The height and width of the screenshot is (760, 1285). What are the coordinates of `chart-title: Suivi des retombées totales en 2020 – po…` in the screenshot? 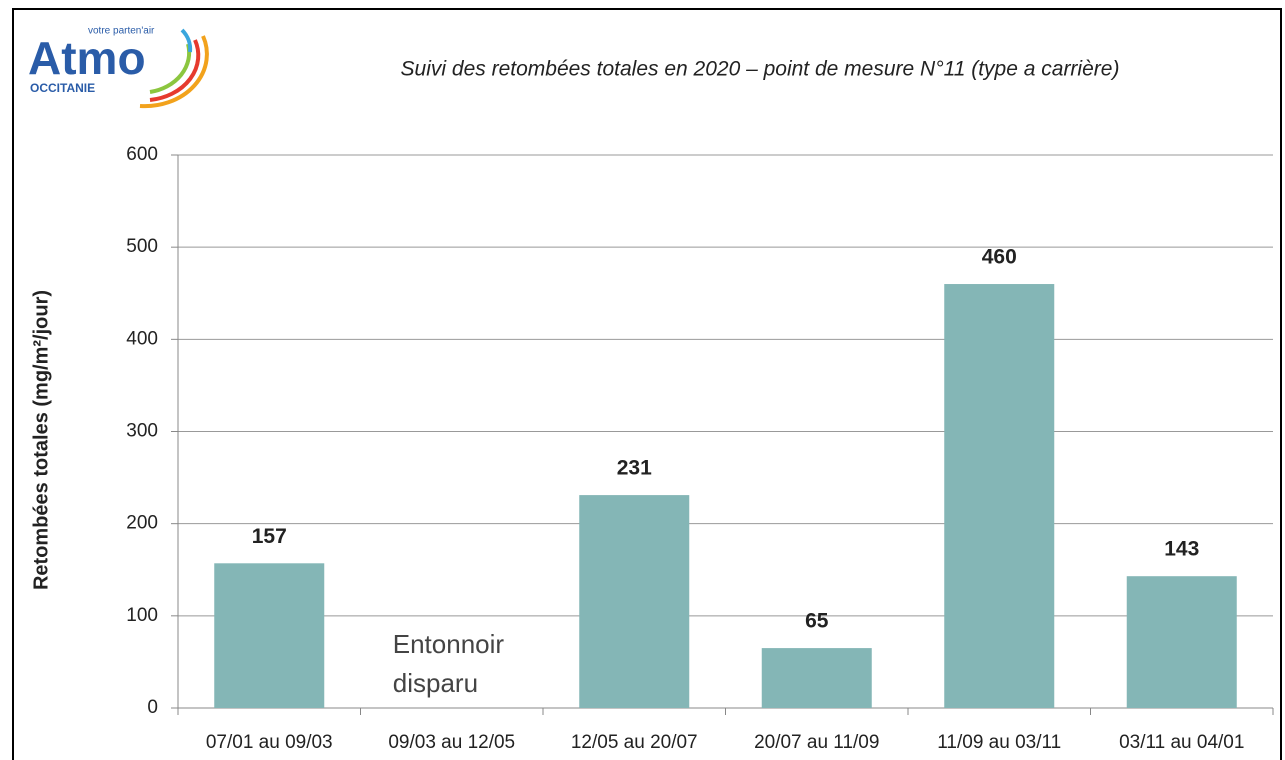 It's located at (760, 69).